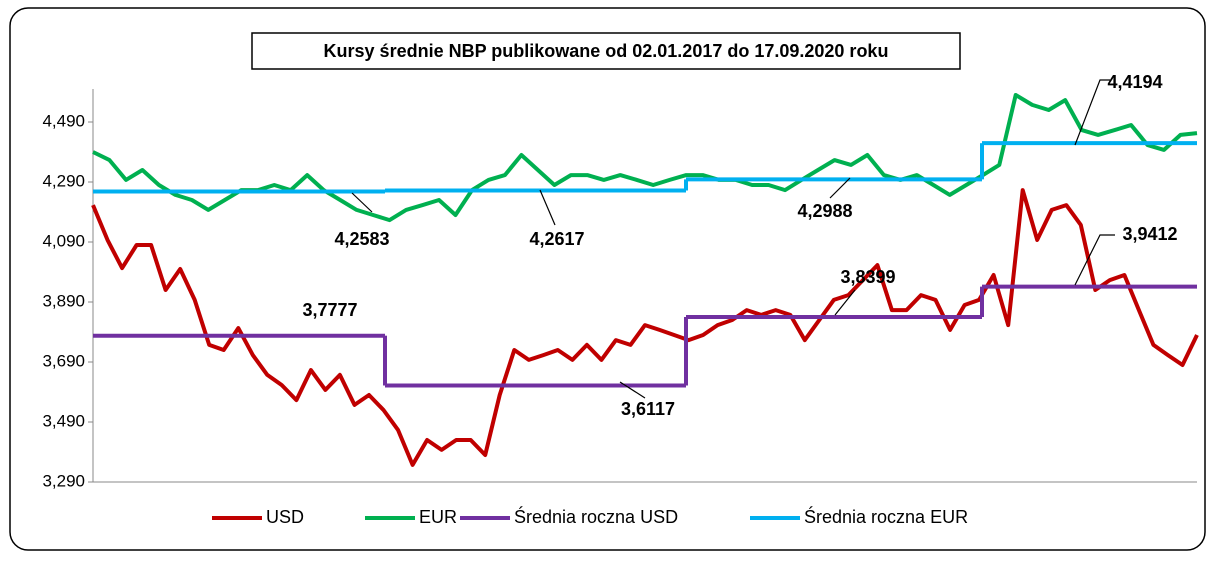 The image size is (1209, 563). What do you see at coordinates (63, 480) in the screenshot?
I see `y-tick-label: 3,290` at bounding box center [63, 480].